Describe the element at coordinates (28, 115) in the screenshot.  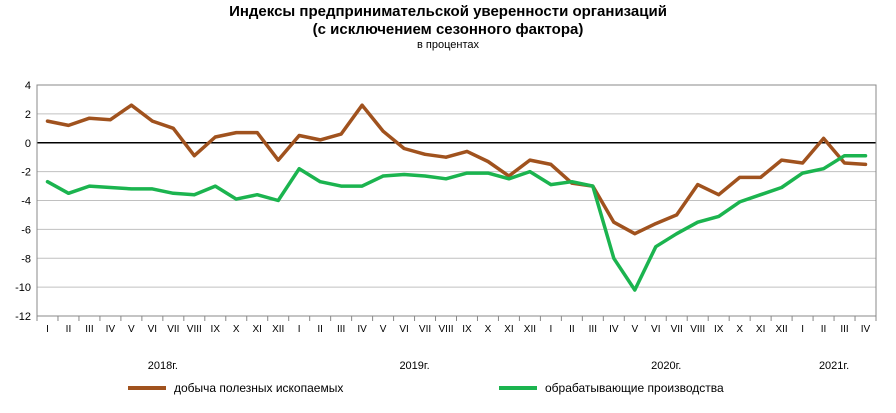
I see `y-tick-label: 2` at that location.